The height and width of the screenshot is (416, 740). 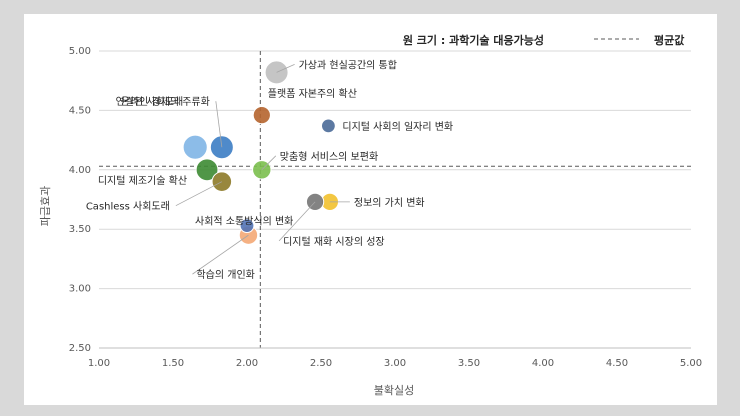 What do you see at coordinates (617, 363) in the screenshot?
I see `x-tick-label: 4.50` at bounding box center [617, 363].